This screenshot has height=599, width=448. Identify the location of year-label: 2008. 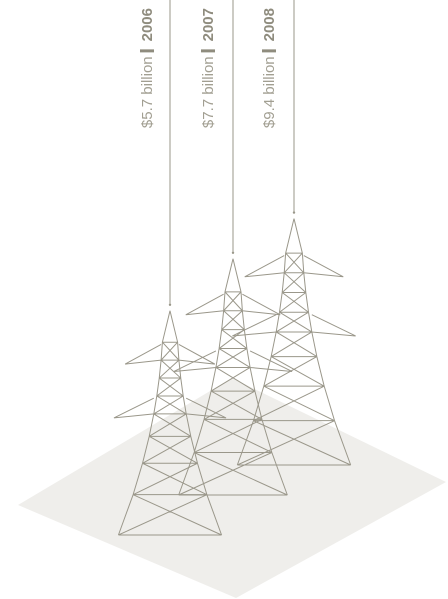
(269, 24).